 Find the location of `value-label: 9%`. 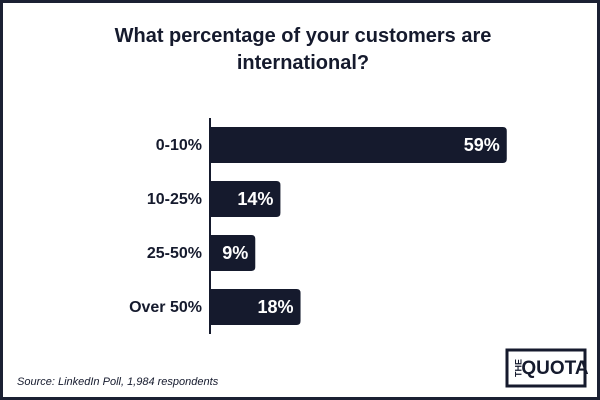

value-label: 9% is located at coordinates (235, 253).